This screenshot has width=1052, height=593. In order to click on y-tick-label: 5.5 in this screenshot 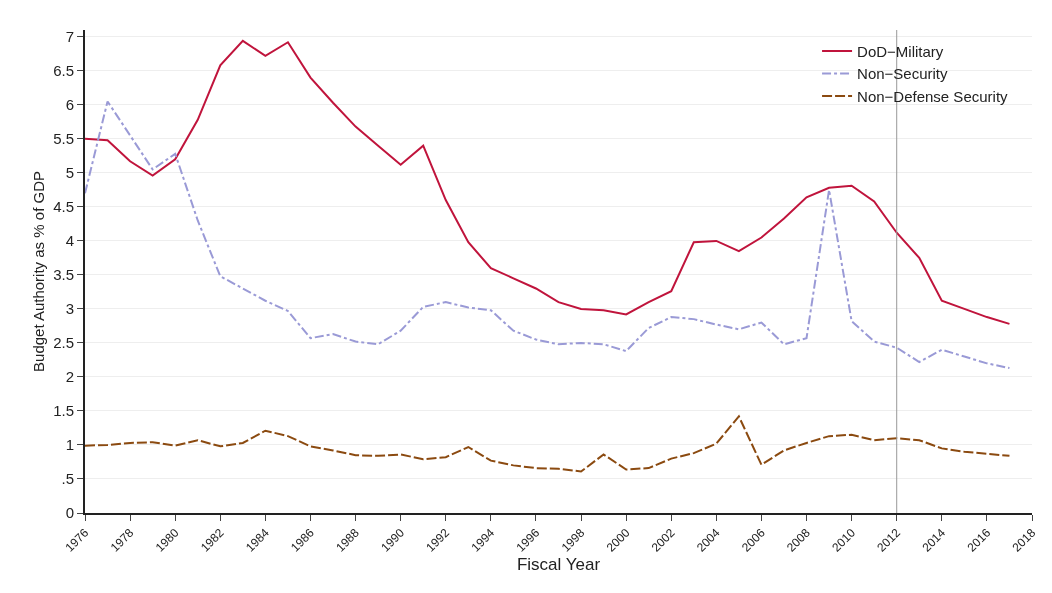, I will do `click(63, 139)`.